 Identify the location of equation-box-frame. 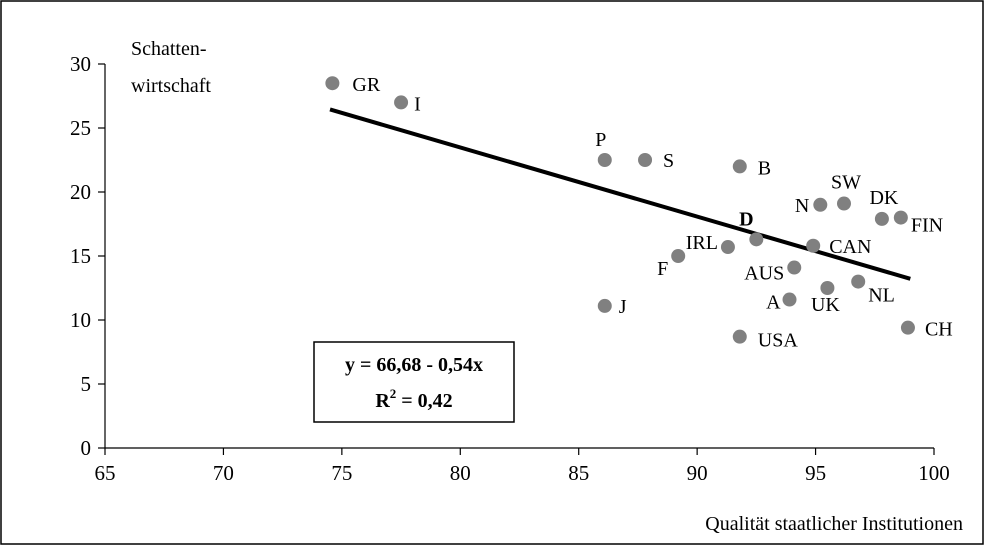
(414, 382).